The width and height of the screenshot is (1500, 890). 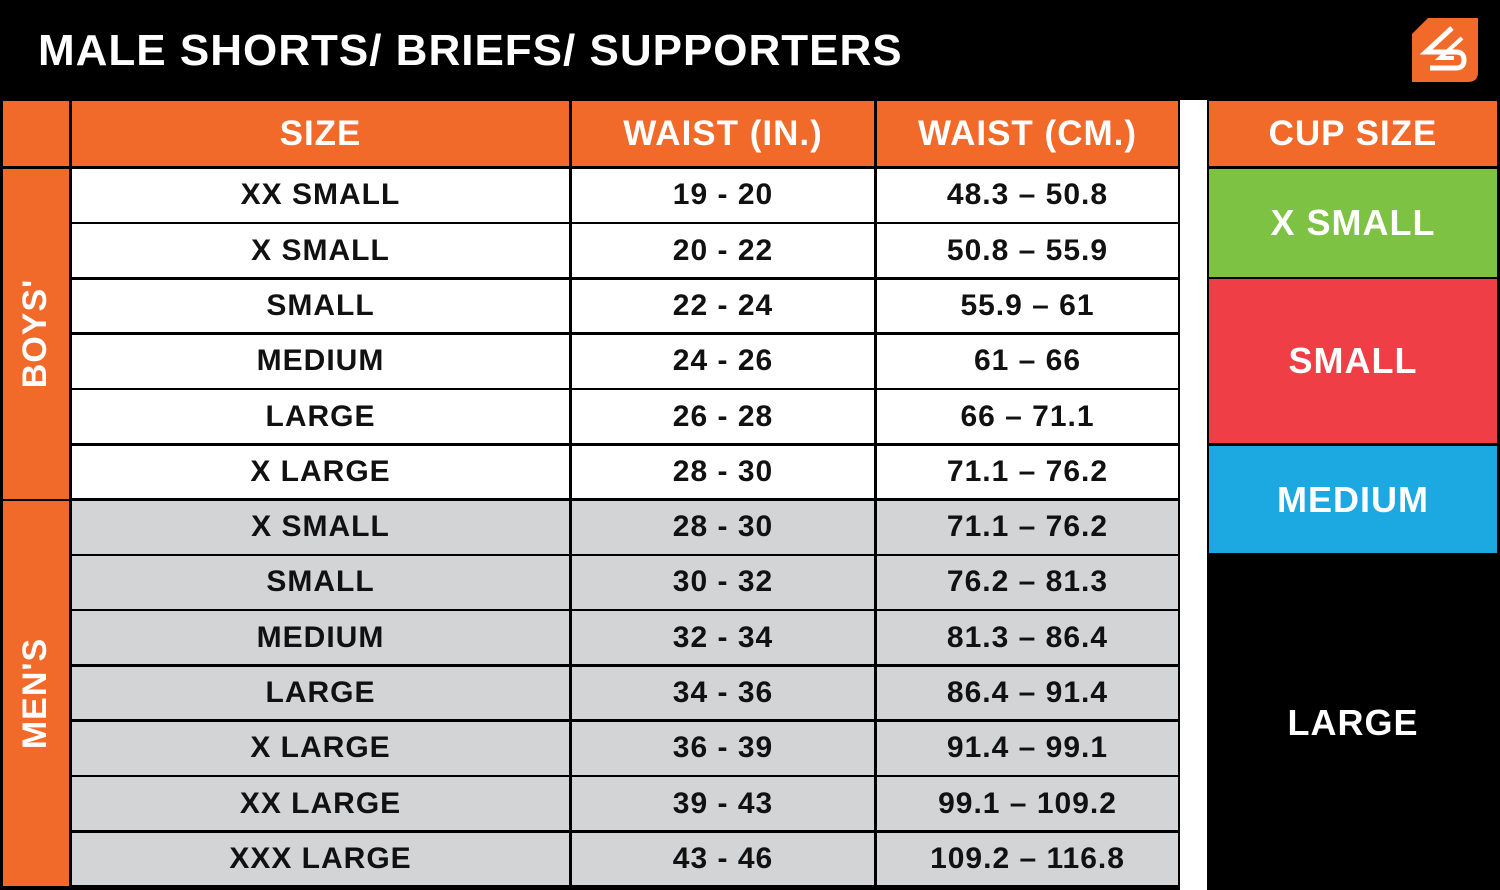 I want to click on waist-in-cell: 39 - 43, so click(x=723, y=804).